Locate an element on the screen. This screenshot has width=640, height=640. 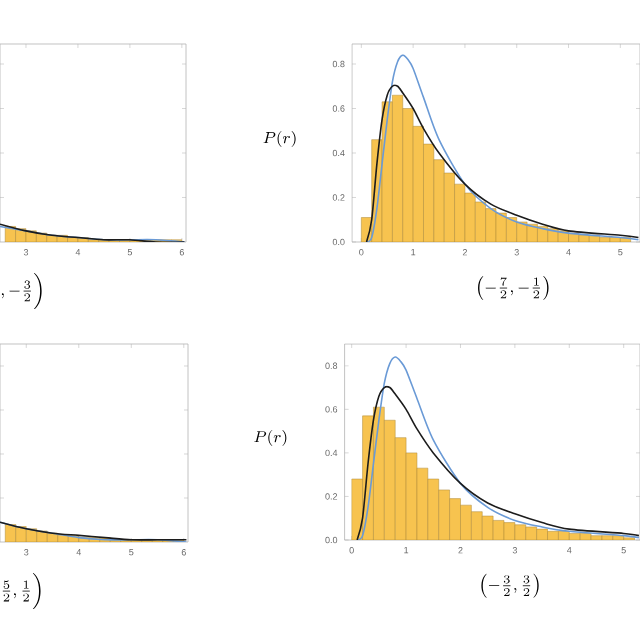
x-axis-title: $\left(-\frac{7}{2}, -\frac{1}{2}\right)$ is located at coordinates (513, 288).